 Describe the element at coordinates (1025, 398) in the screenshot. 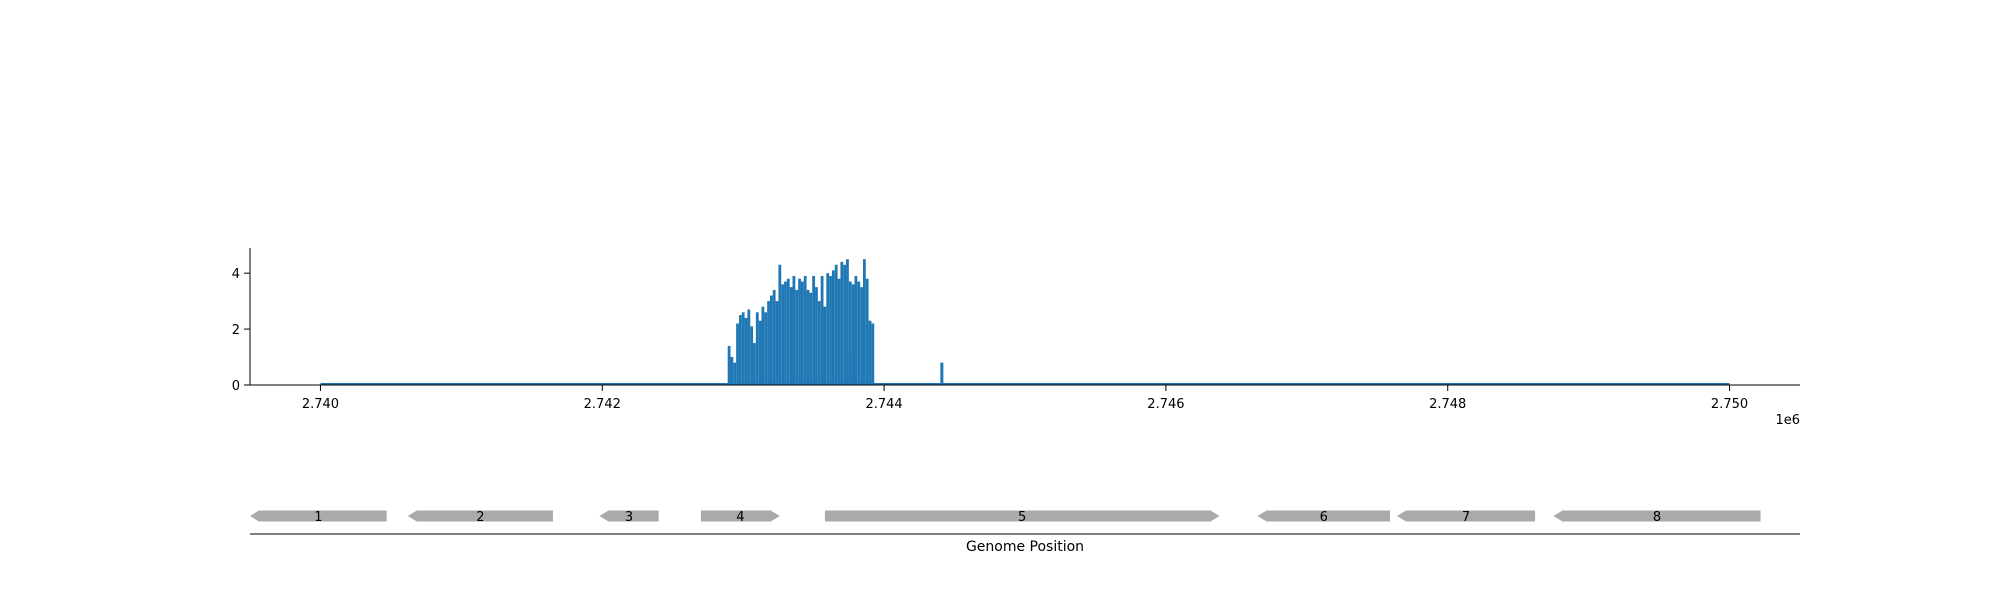

I see `x-axis-ticks: 2.740 2.742 2.744 2.746 2.748 2.750` at that location.